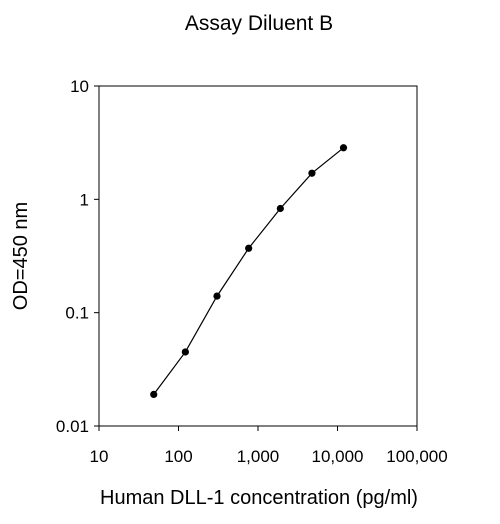 The height and width of the screenshot is (524, 500). I want to click on y-tick-label: 10, so click(79, 86).